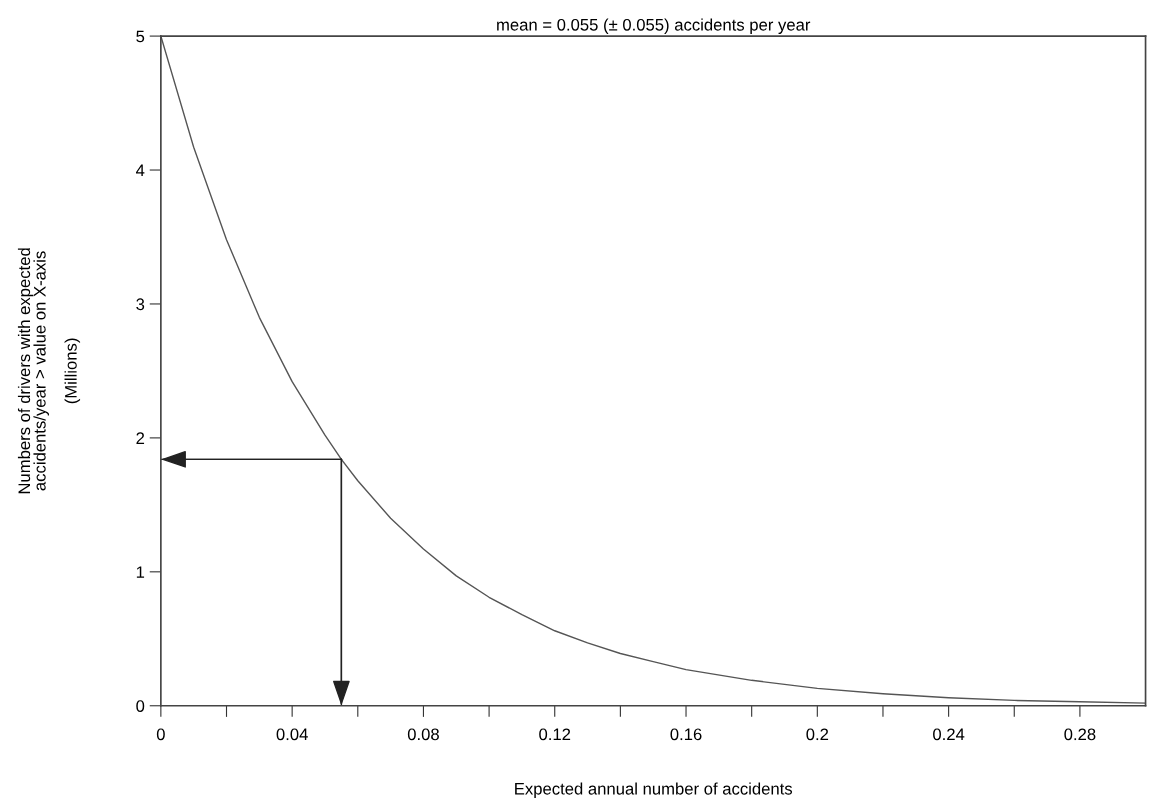 This screenshot has width=1149, height=802. I want to click on x-tick-label: 0.16, so click(686, 734).